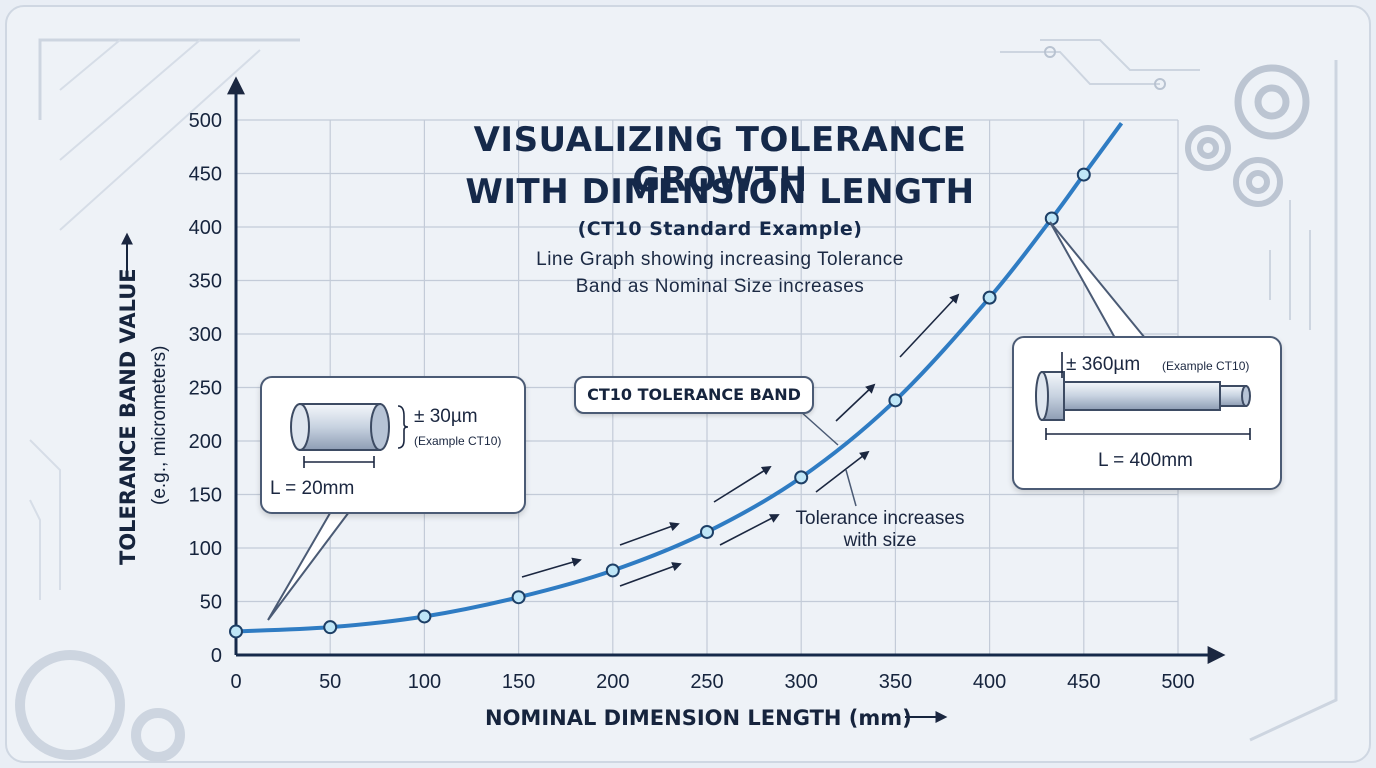 Image resolution: width=1376 pixels, height=768 pixels. I want to click on title-line-2: WITH DIMENSION LENGTH, so click(720, 192).